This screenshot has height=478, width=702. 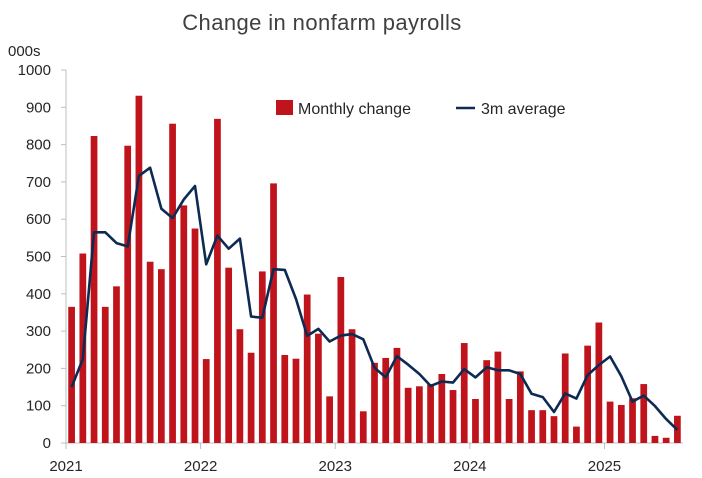 I want to click on x-tick-label: 2022, so click(x=200, y=466).